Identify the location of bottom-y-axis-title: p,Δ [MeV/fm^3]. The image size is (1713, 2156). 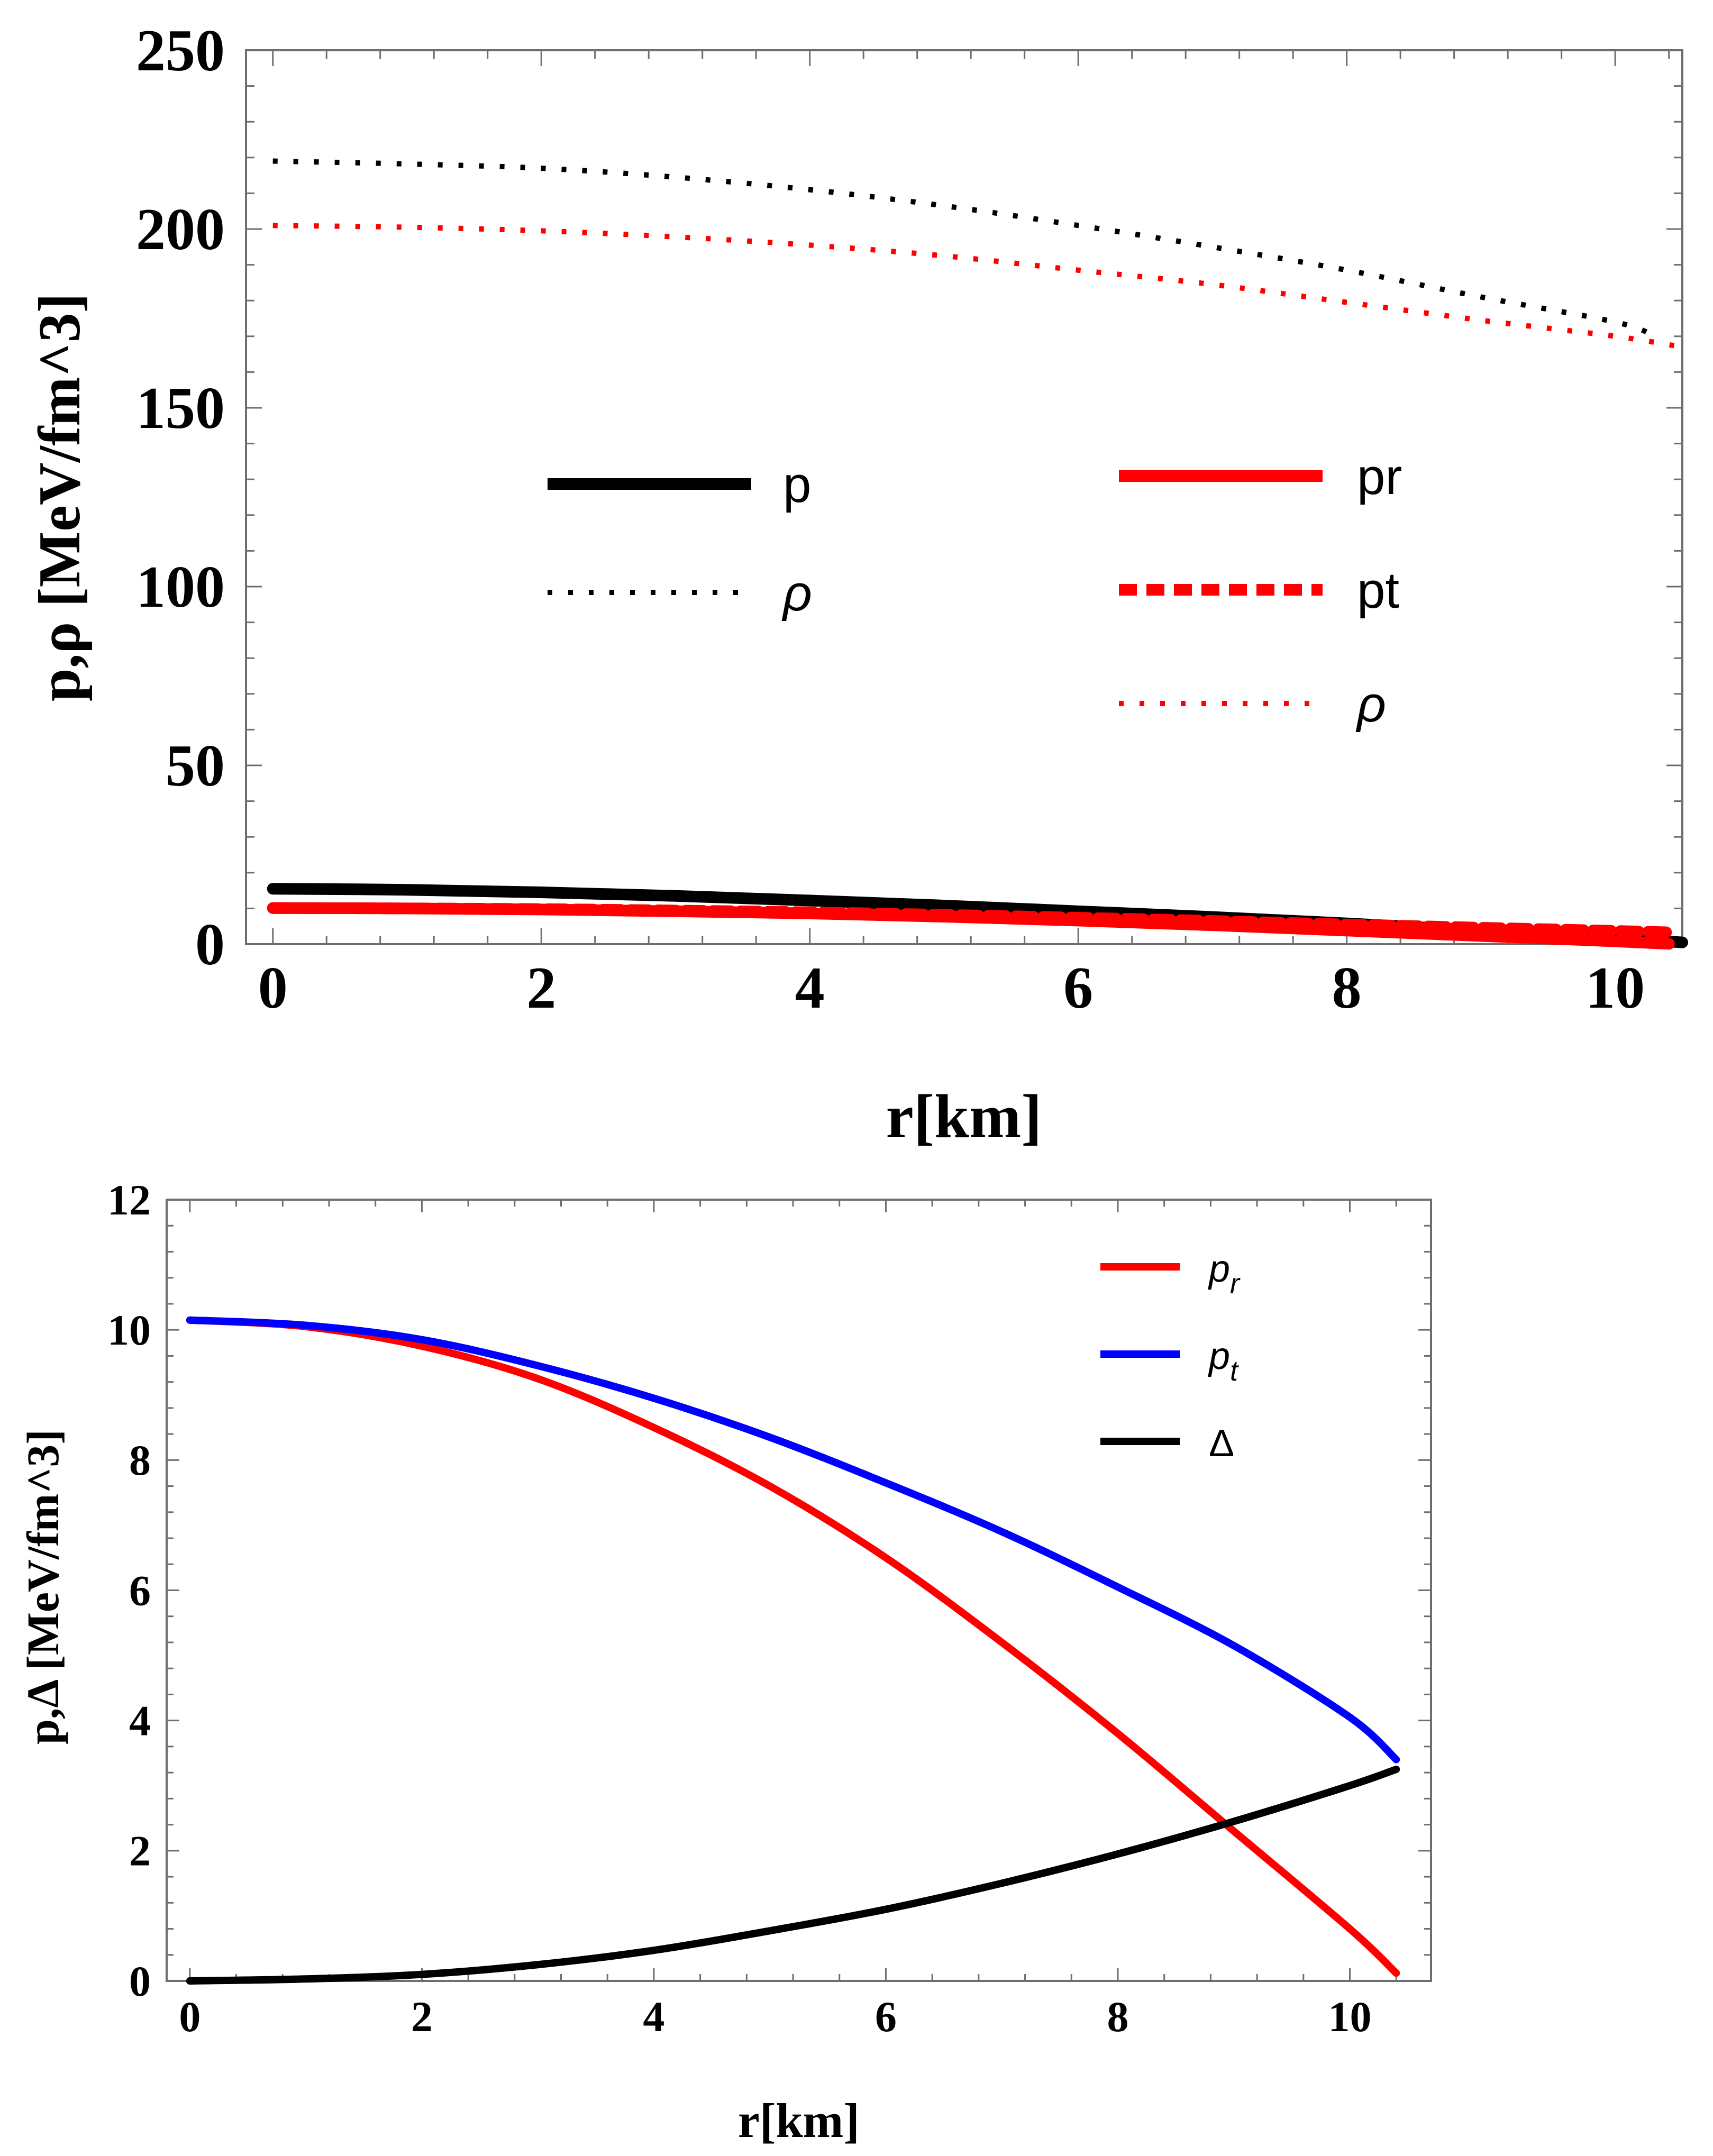
(42, 1586).